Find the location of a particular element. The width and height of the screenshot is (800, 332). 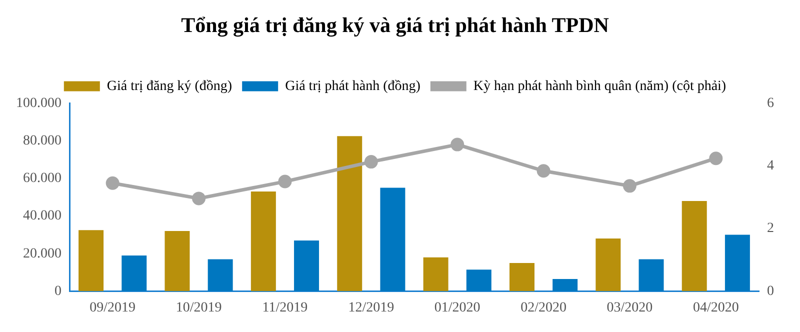

y-tick-label: 0 is located at coordinates (58, 291).